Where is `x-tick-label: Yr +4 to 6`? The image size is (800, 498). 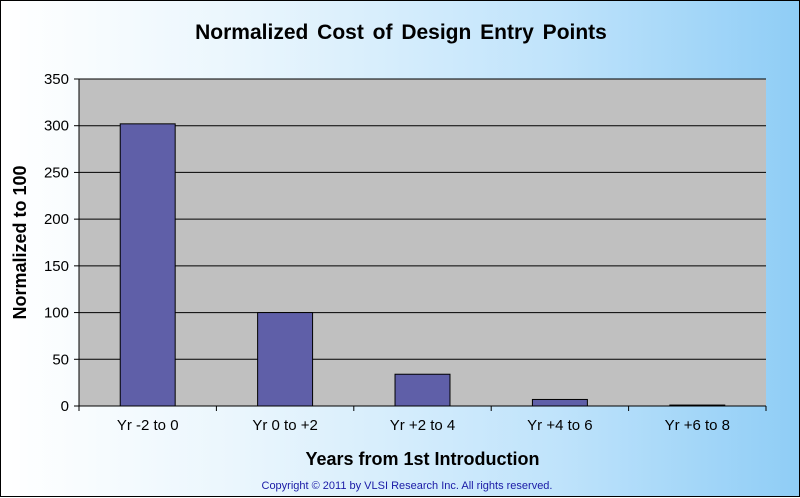
x-tick-label: Yr +4 to 6 is located at coordinates (559, 425).